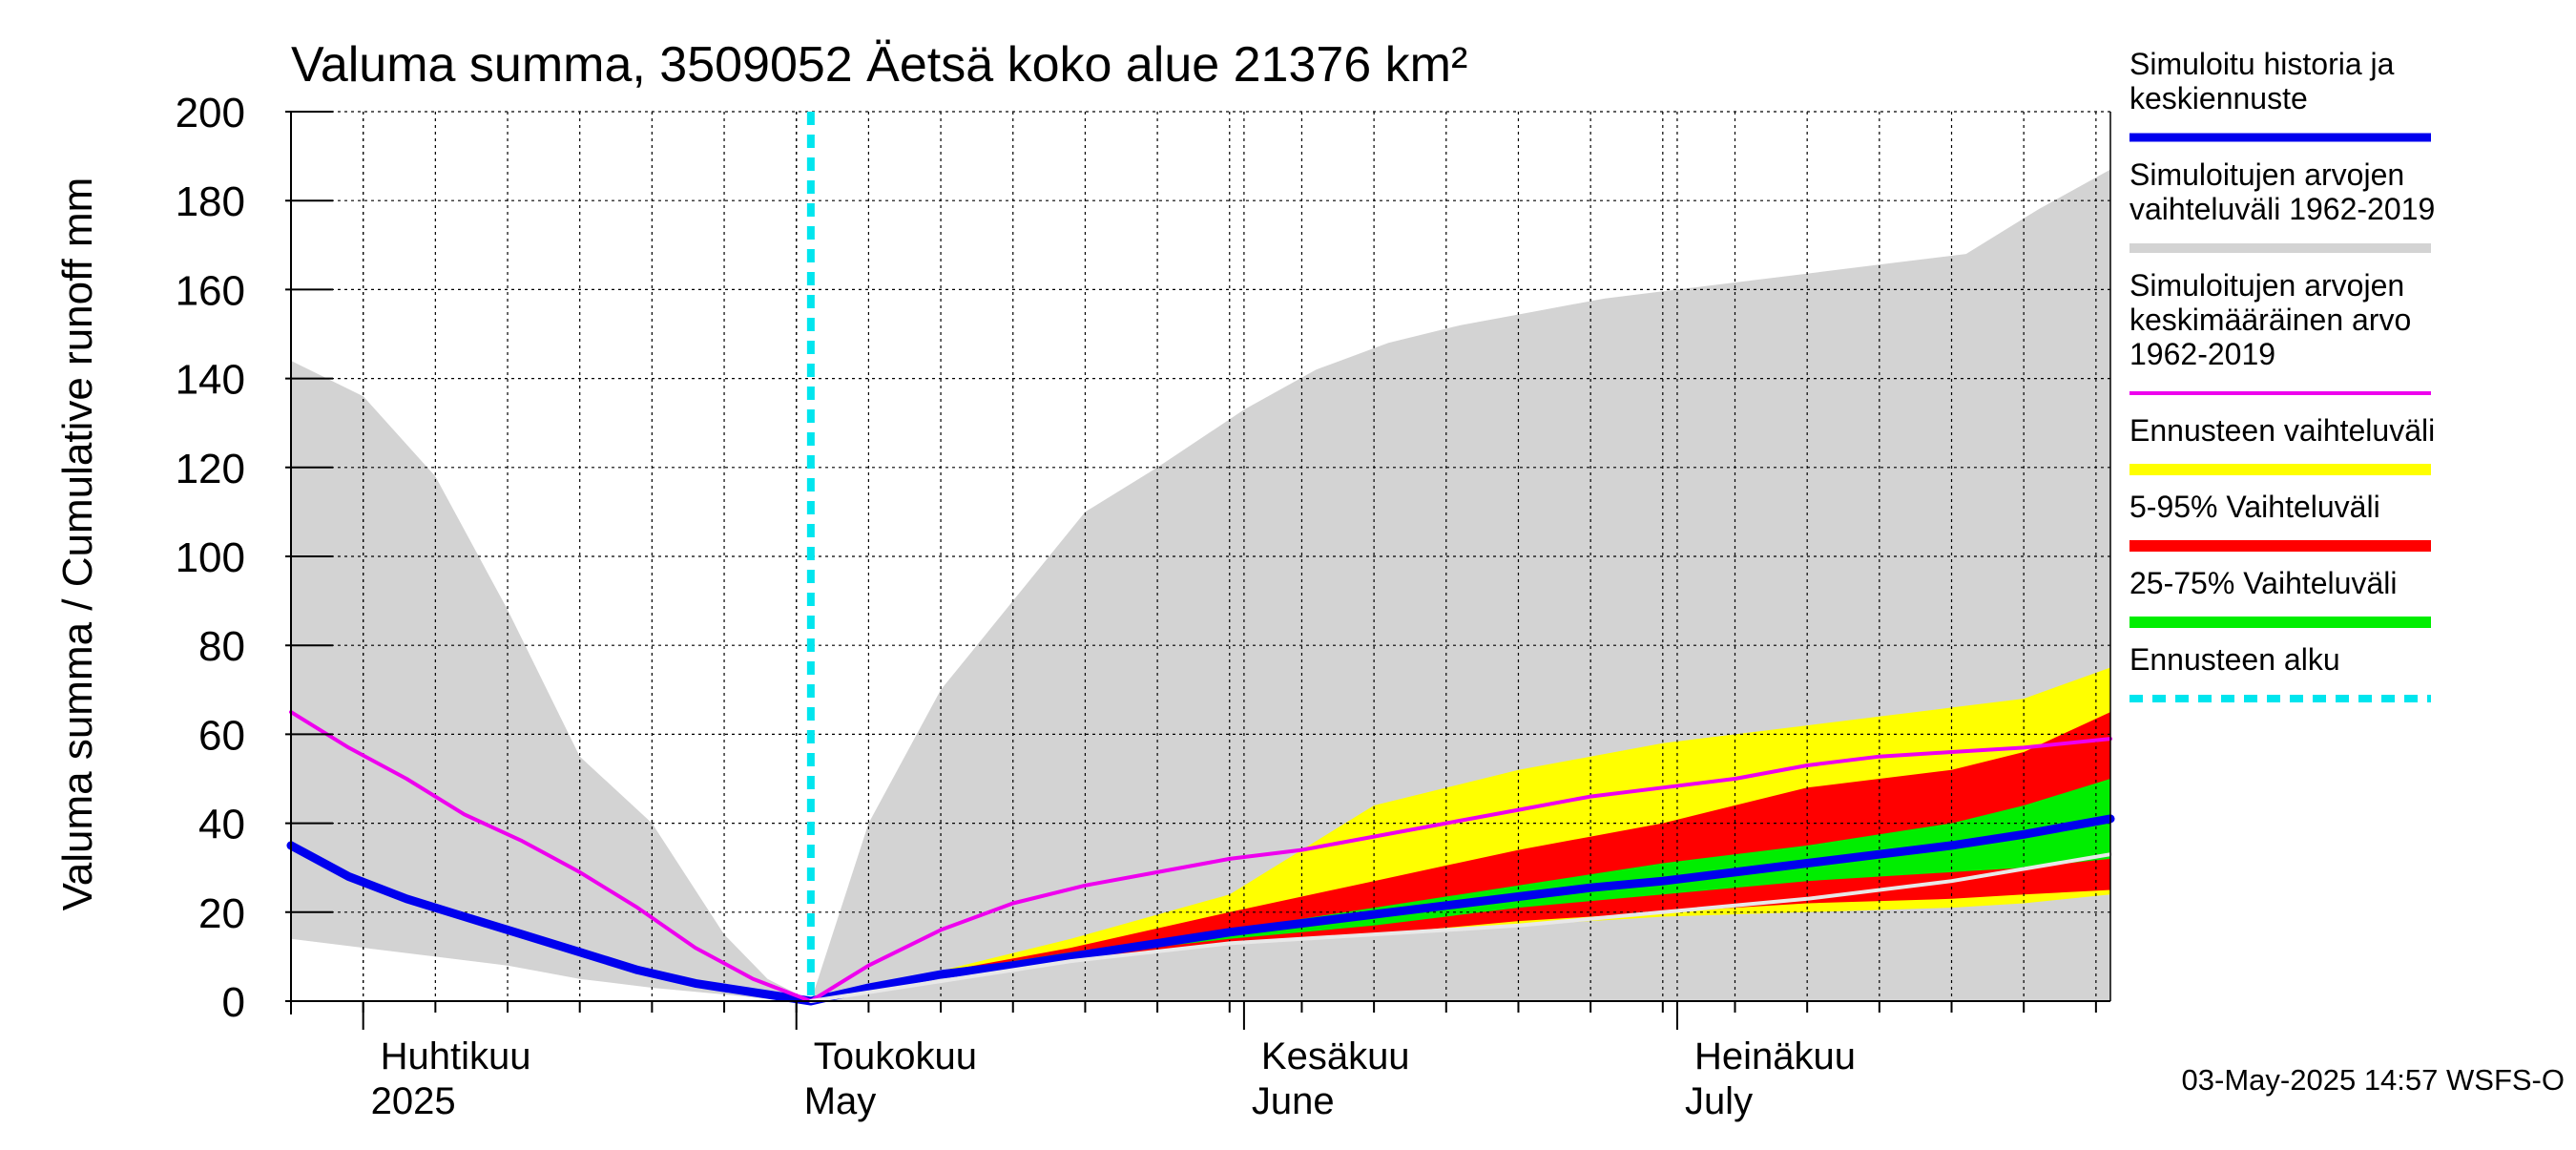 This screenshot has height=1150, width=2576. What do you see at coordinates (1293, 1101) in the screenshot?
I see `x-month-label-en-2: June` at bounding box center [1293, 1101].